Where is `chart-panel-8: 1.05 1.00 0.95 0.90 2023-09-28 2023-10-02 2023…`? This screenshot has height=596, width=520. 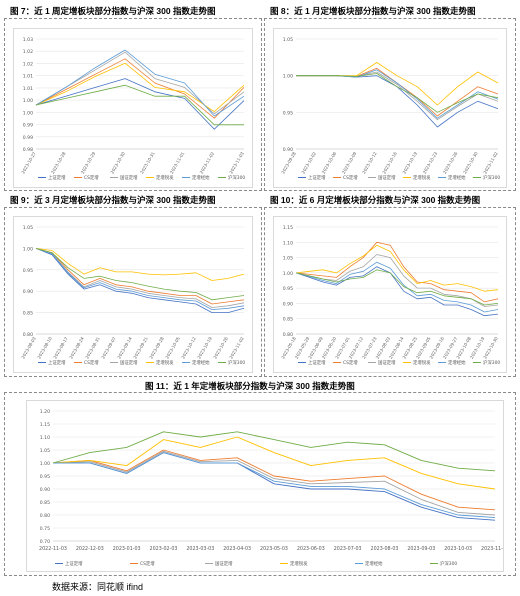 chart-panel-8: 1.05 1.00 0.95 0.90 2023-09-28 2023-10-02 2023… is located at coordinates (390, 108).